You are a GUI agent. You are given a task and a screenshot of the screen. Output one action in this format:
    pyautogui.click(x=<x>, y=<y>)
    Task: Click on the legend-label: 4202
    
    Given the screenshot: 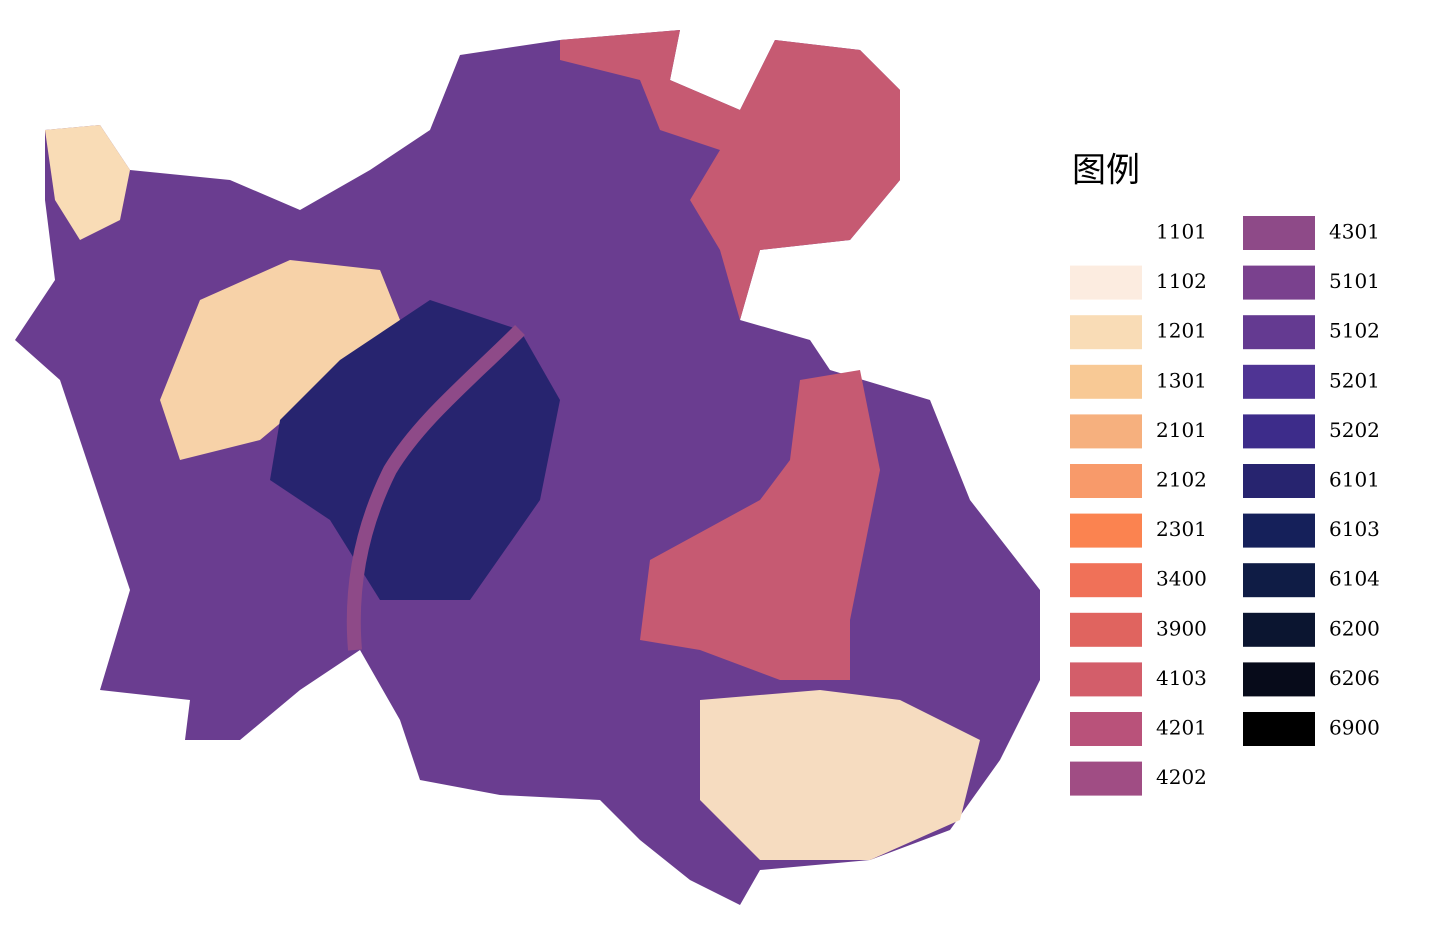 What is the action you would take?
    pyautogui.click(x=1181, y=777)
    